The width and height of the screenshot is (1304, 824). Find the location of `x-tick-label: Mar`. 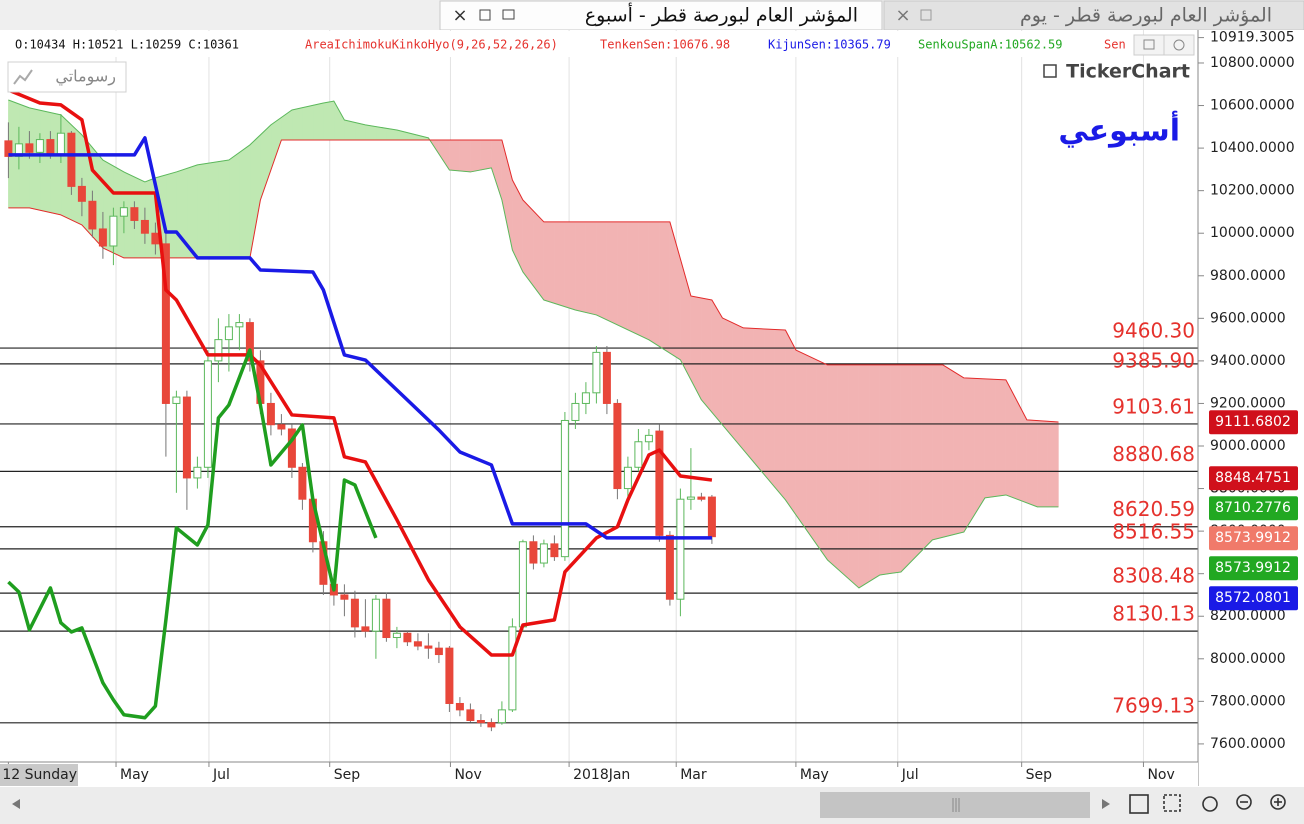

x-tick-label: Mar is located at coordinates (693, 775).